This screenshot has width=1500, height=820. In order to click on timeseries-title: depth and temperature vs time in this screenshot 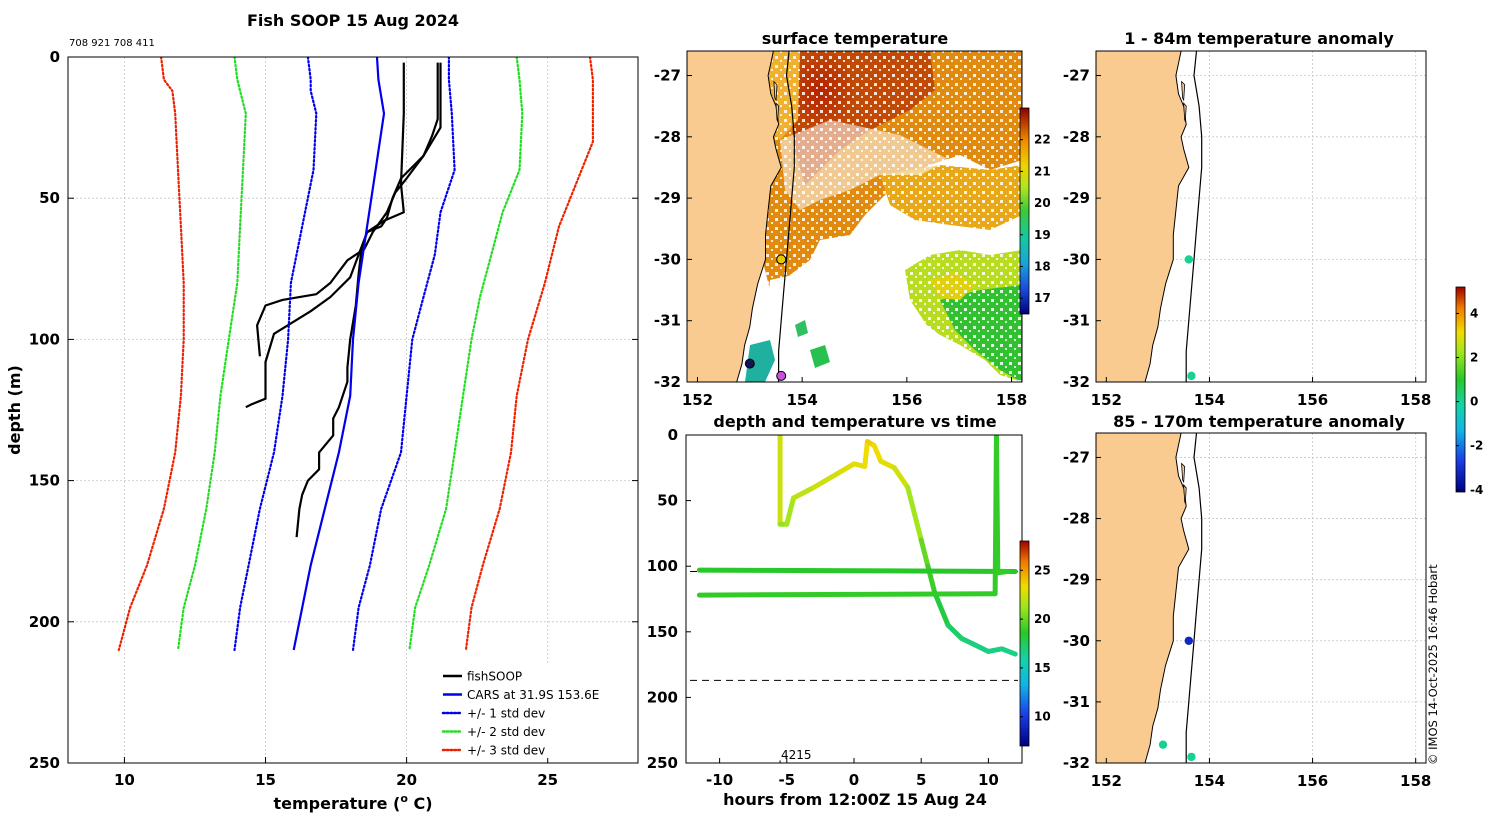, I will do `click(854, 421)`.